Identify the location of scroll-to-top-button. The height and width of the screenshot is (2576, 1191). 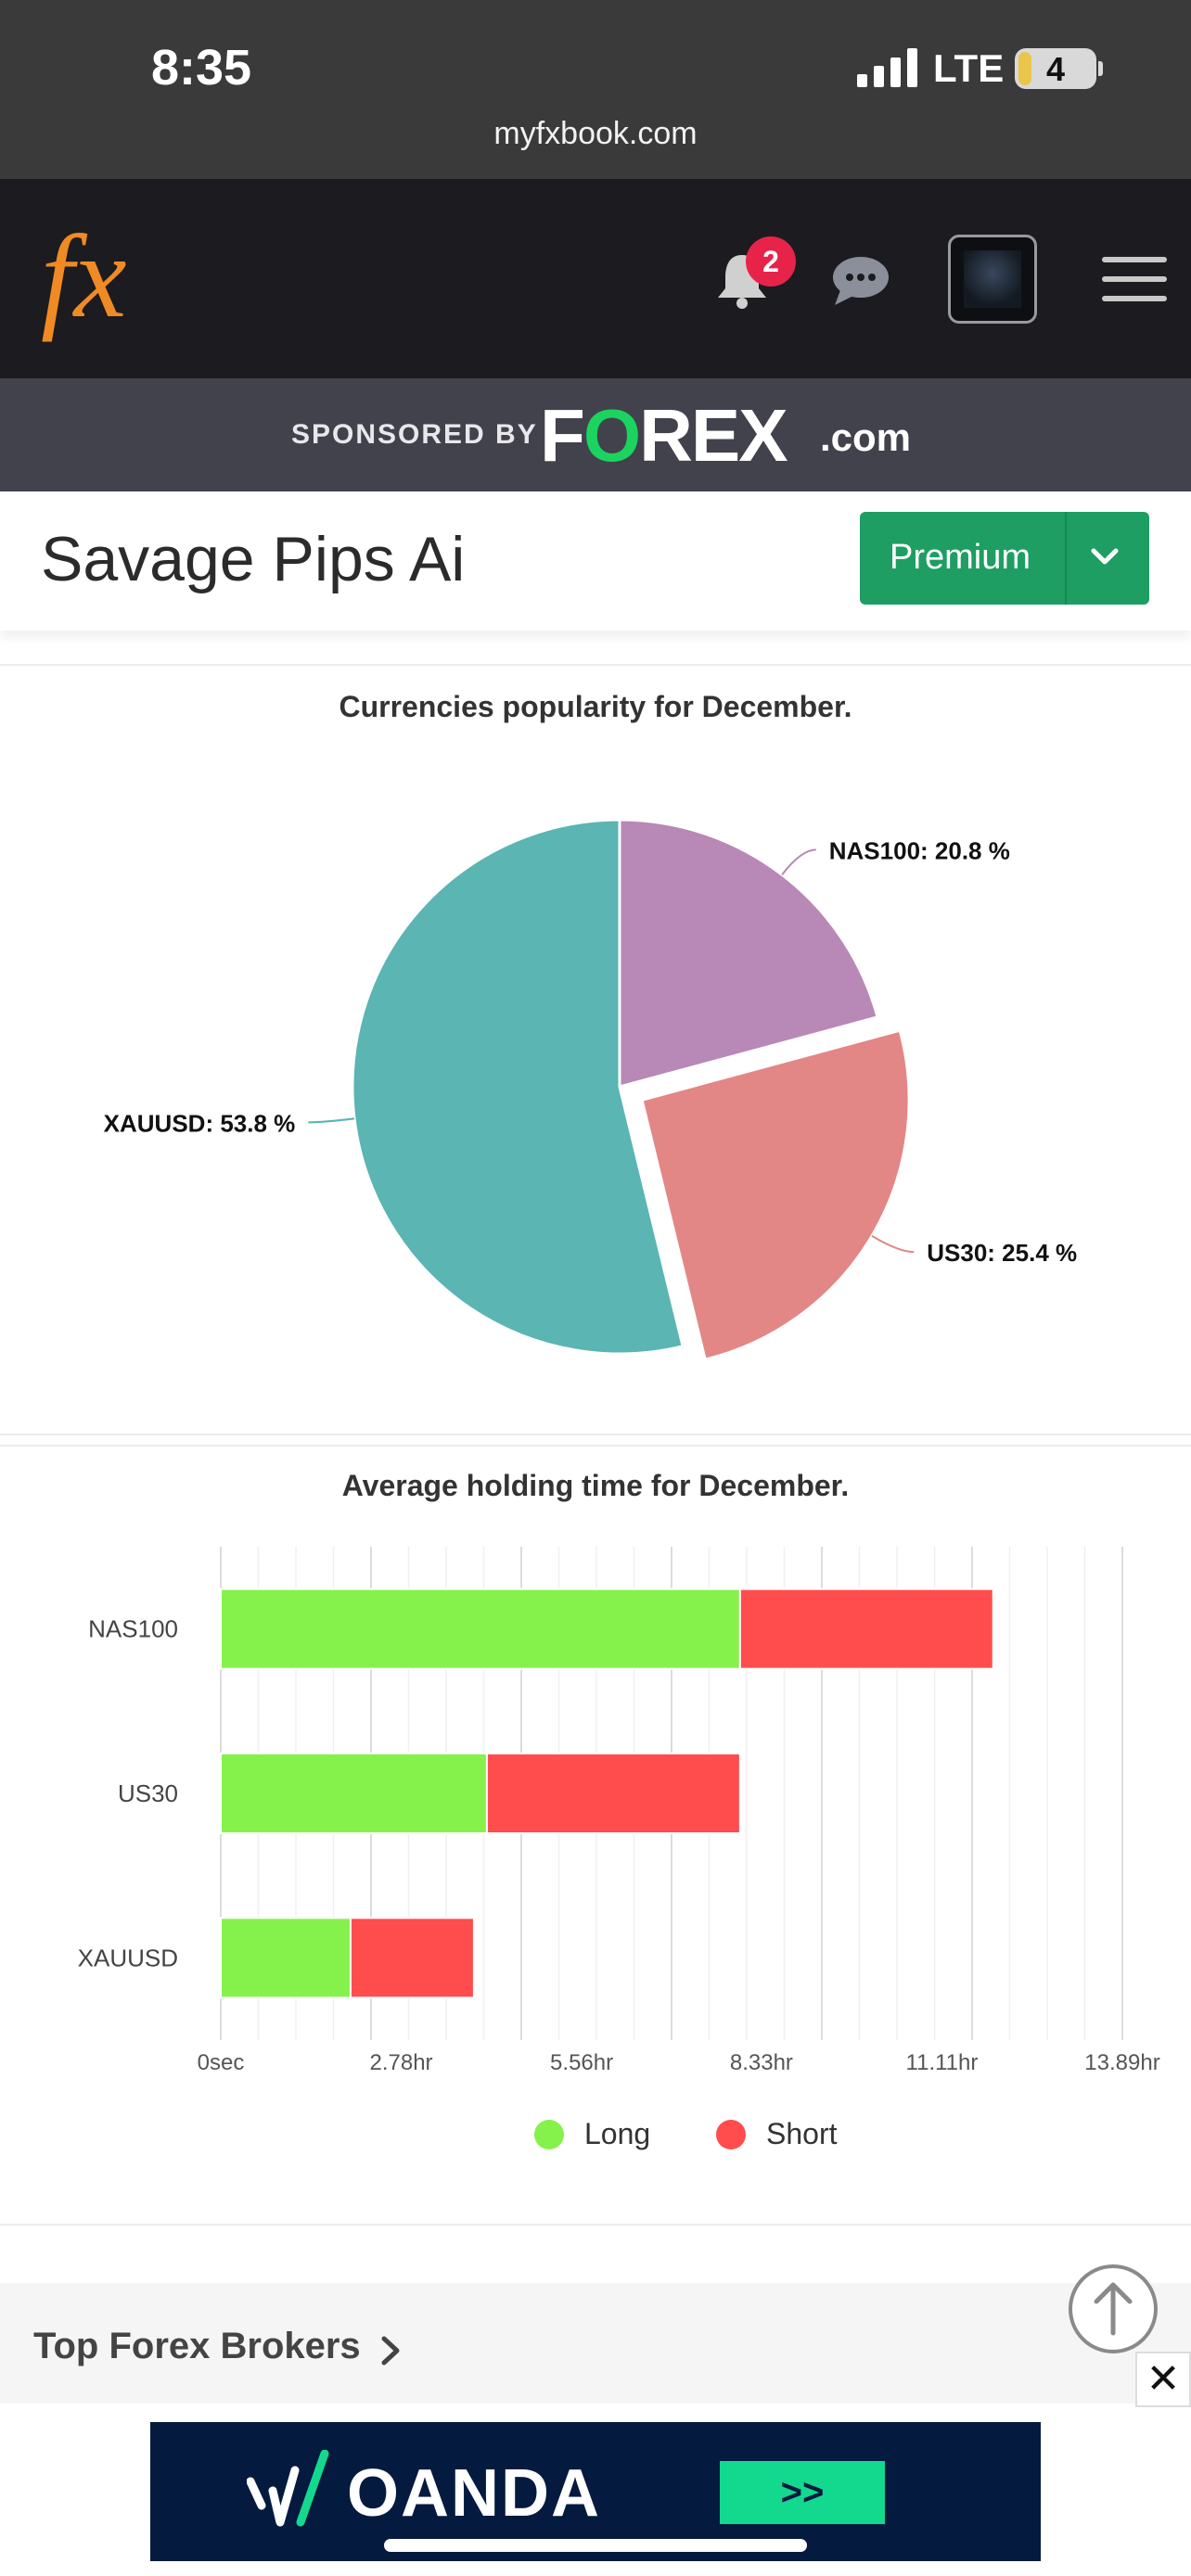
(1113, 2308).